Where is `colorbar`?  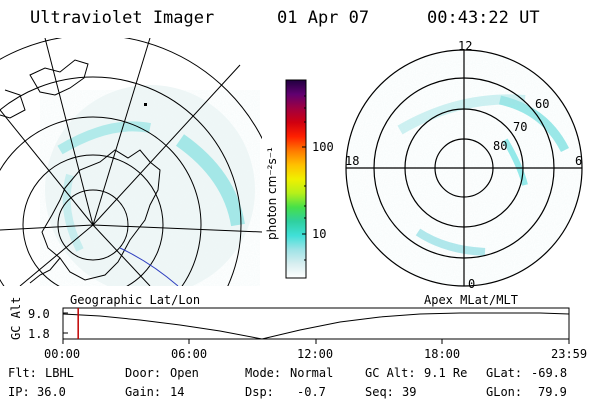
colorbar is located at coordinates (296, 179).